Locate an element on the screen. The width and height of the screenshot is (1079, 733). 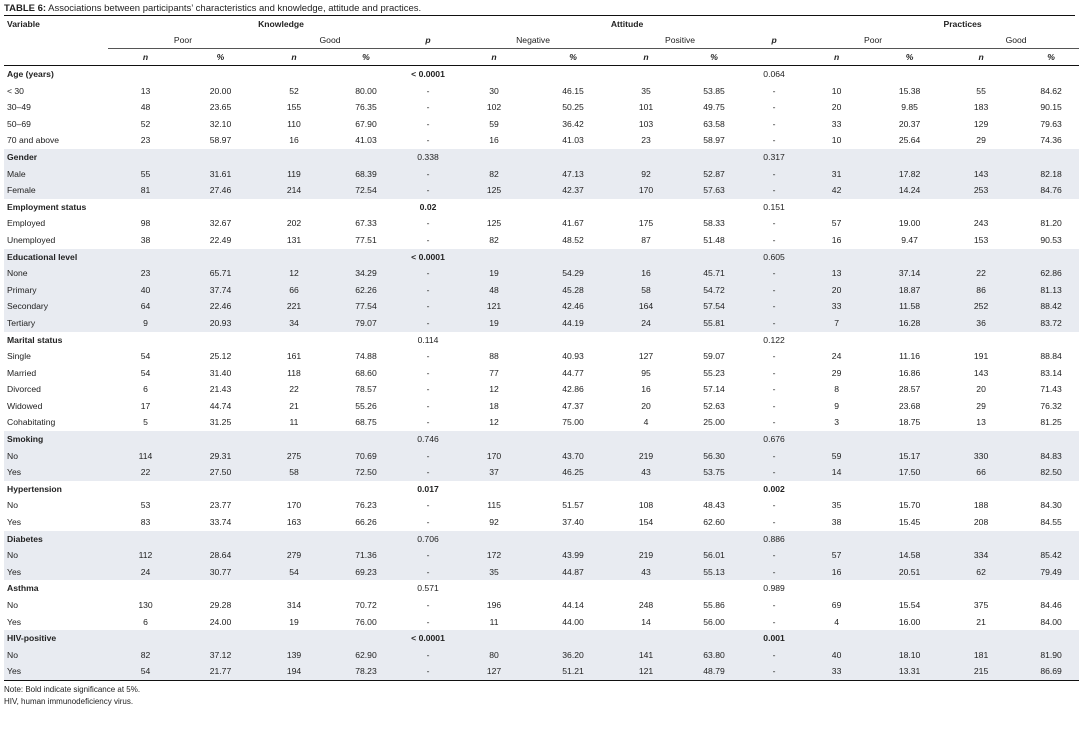
table-cell: 88.42 is located at coordinates (1047, 306).